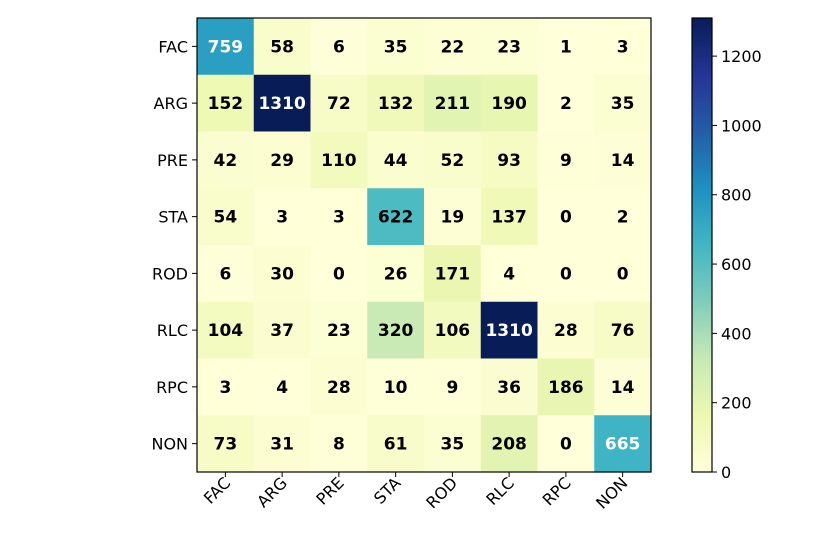 This screenshot has width=830, height=554. I want to click on y-tick-label: NON, so click(169, 444).